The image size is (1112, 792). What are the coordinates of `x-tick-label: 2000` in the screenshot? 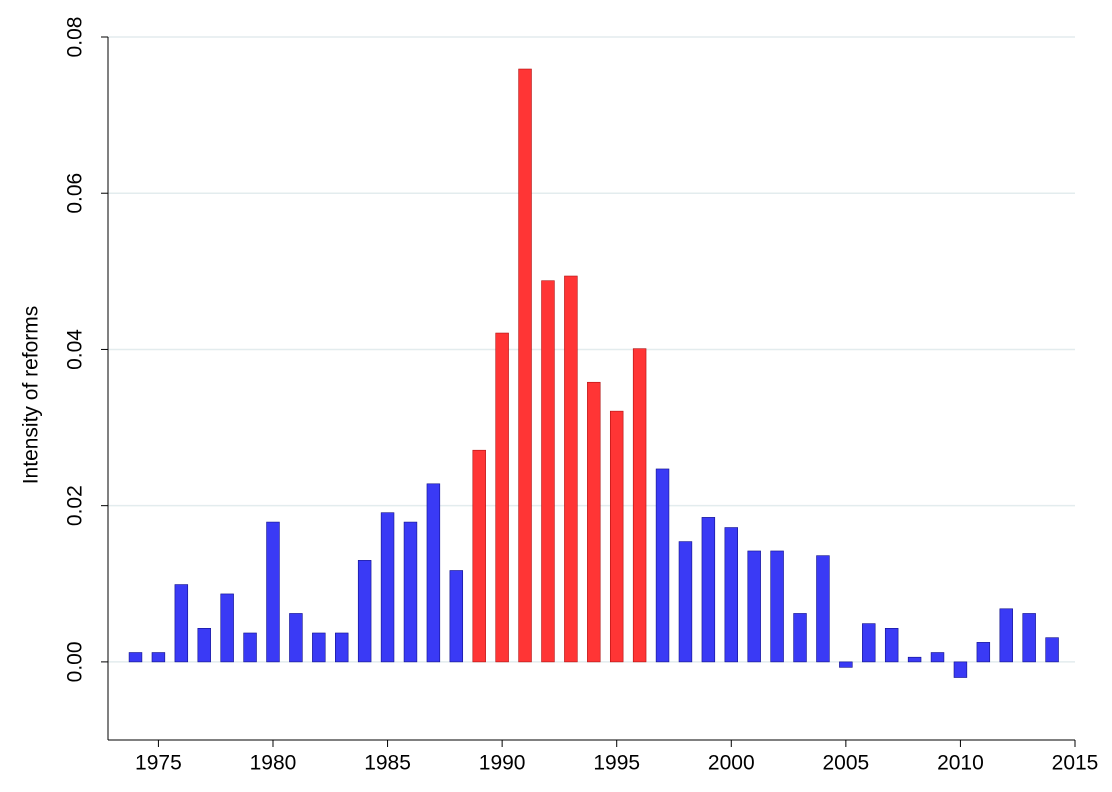 It's located at (731, 763).